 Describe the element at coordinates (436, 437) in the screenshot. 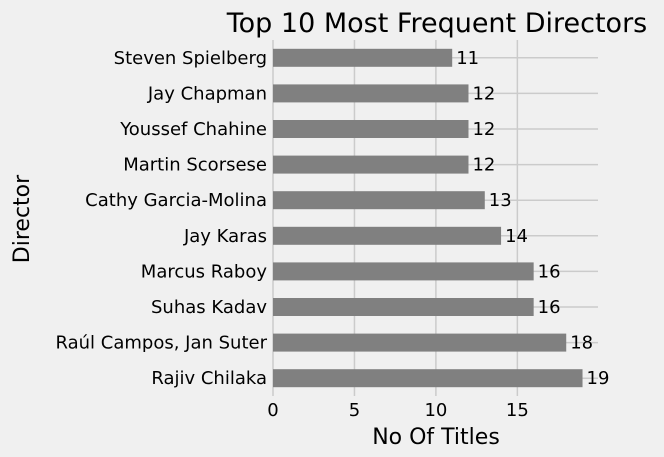

I see `x-axis-label: No Of Titles` at that location.